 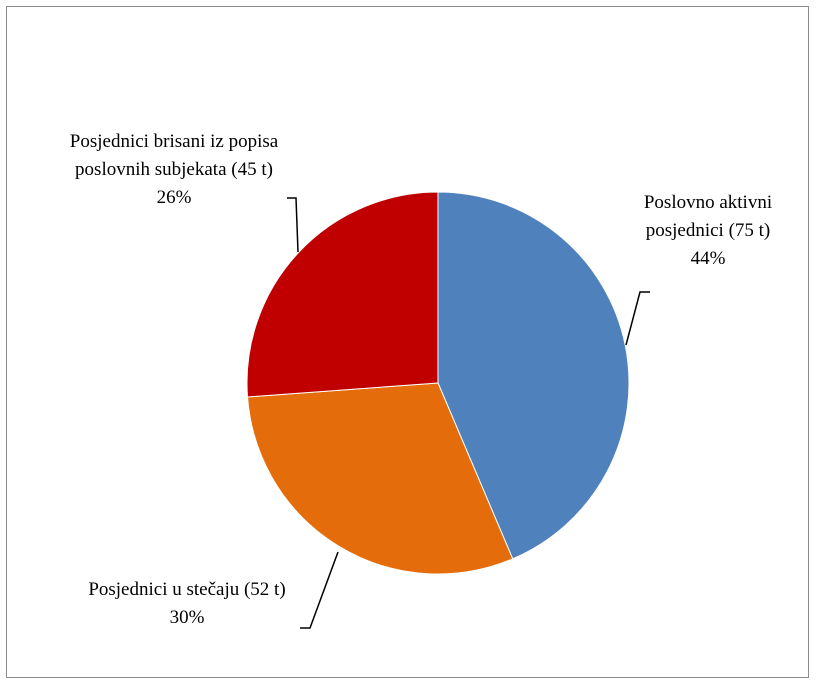 I want to click on pie-slice-brisani, so click(x=342, y=294).